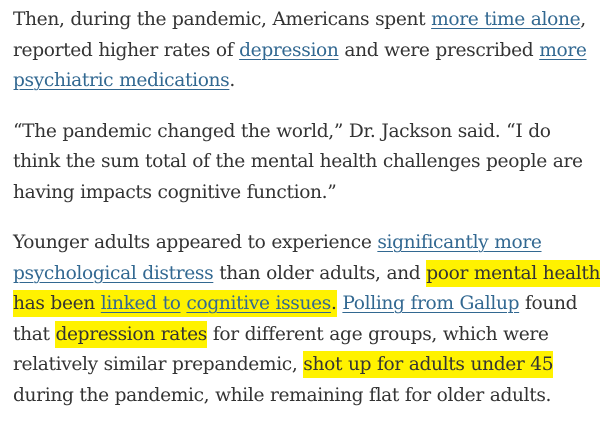  Describe the element at coordinates (295, 319) in the screenshot. I see `text: found that` at that location.